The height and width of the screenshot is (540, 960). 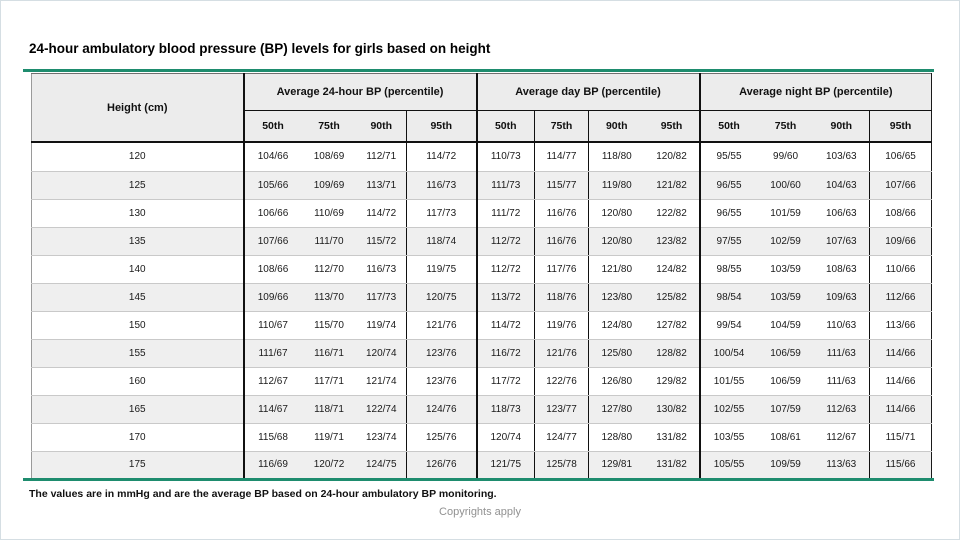 What do you see at coordinates (137, 381) in the screenshot?
I see `height-cell: 160` at bounding box center [137, 381].